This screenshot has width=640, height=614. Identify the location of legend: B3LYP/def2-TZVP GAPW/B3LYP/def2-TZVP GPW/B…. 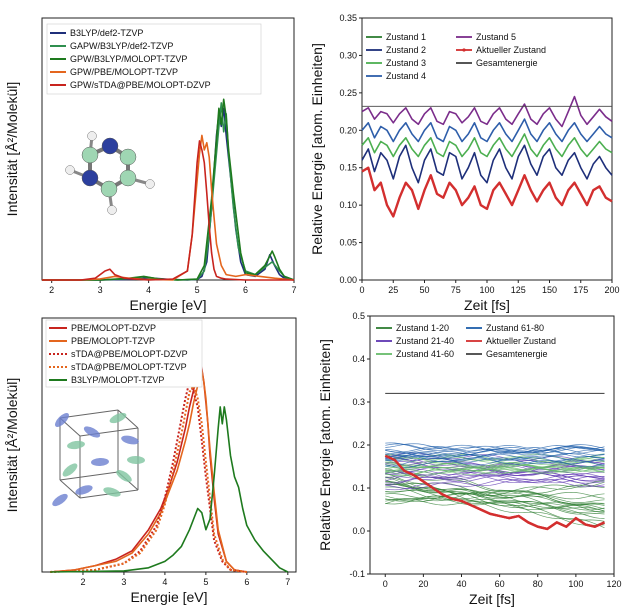
(154, 59).